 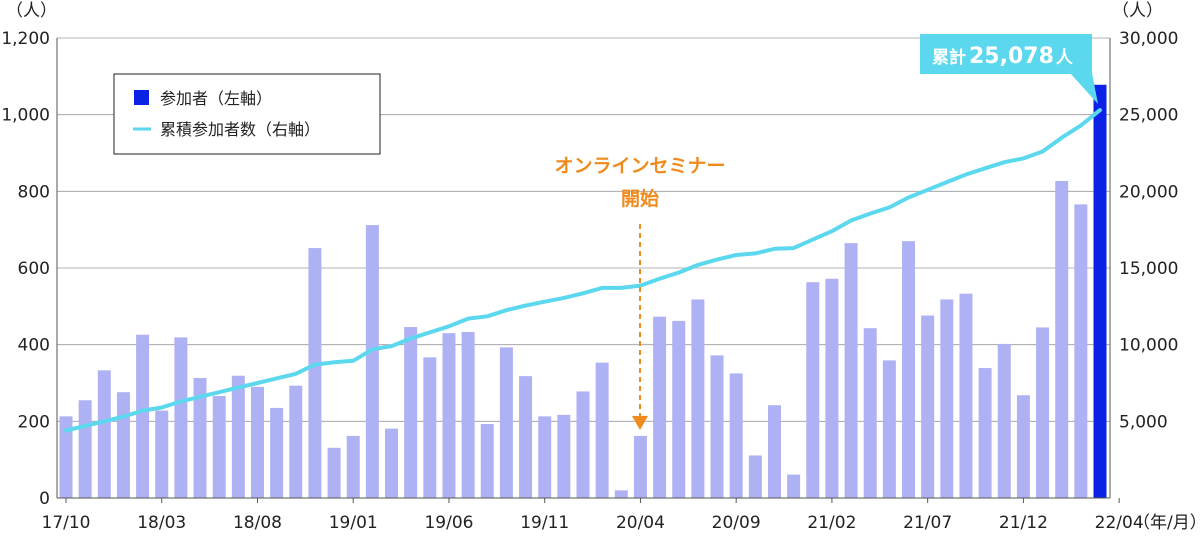 What do you see at coordinates (353, 523) in the screenshot?
I see `x-tick-label: 19/01` at bounding box center [353, 523].